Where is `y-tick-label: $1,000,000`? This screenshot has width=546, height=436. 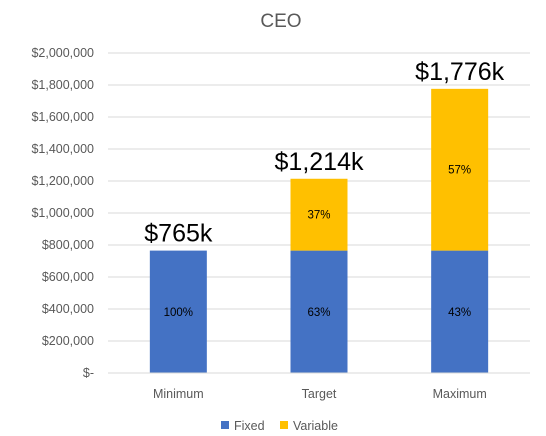
y-tick-label: $1,000,000 is located at coordinates (62, 213).